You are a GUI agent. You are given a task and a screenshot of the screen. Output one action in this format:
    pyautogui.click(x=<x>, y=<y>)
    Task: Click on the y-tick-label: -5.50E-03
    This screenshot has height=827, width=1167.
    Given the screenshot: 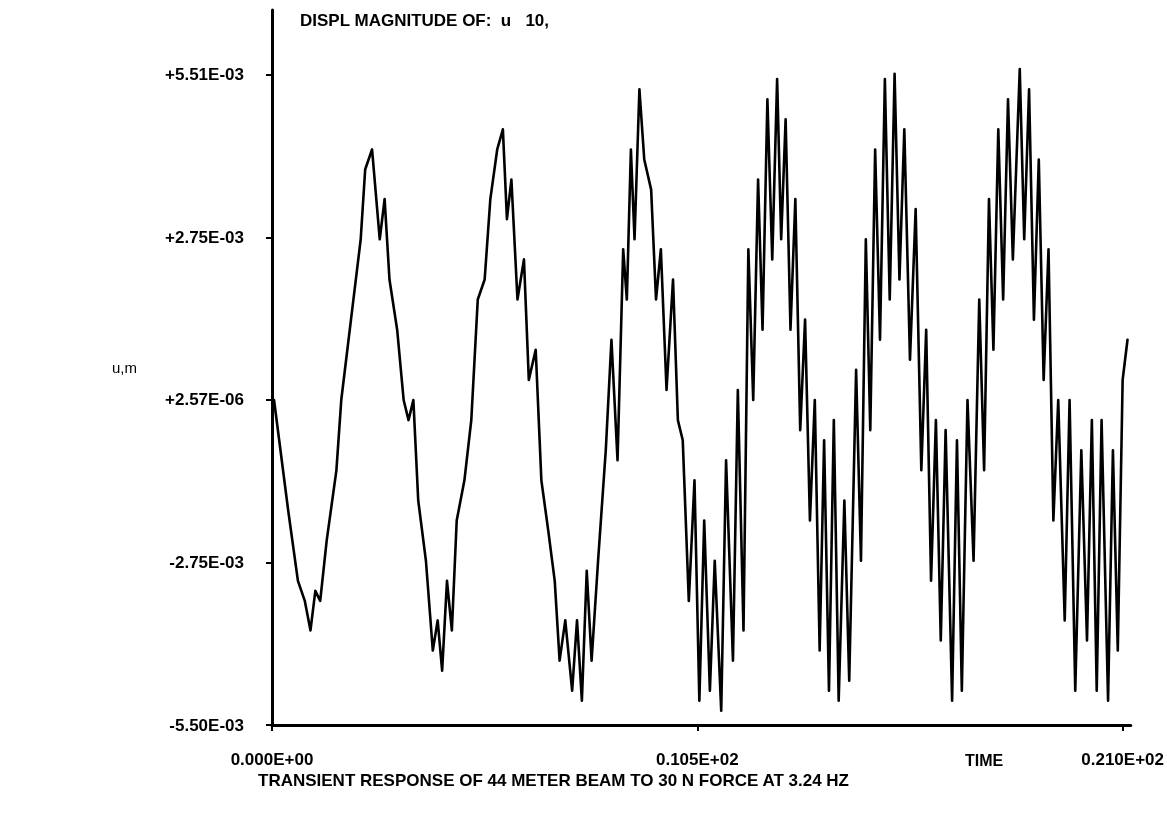 What is the action you would take?
    pyautogui.click(x=206, y=725)
    